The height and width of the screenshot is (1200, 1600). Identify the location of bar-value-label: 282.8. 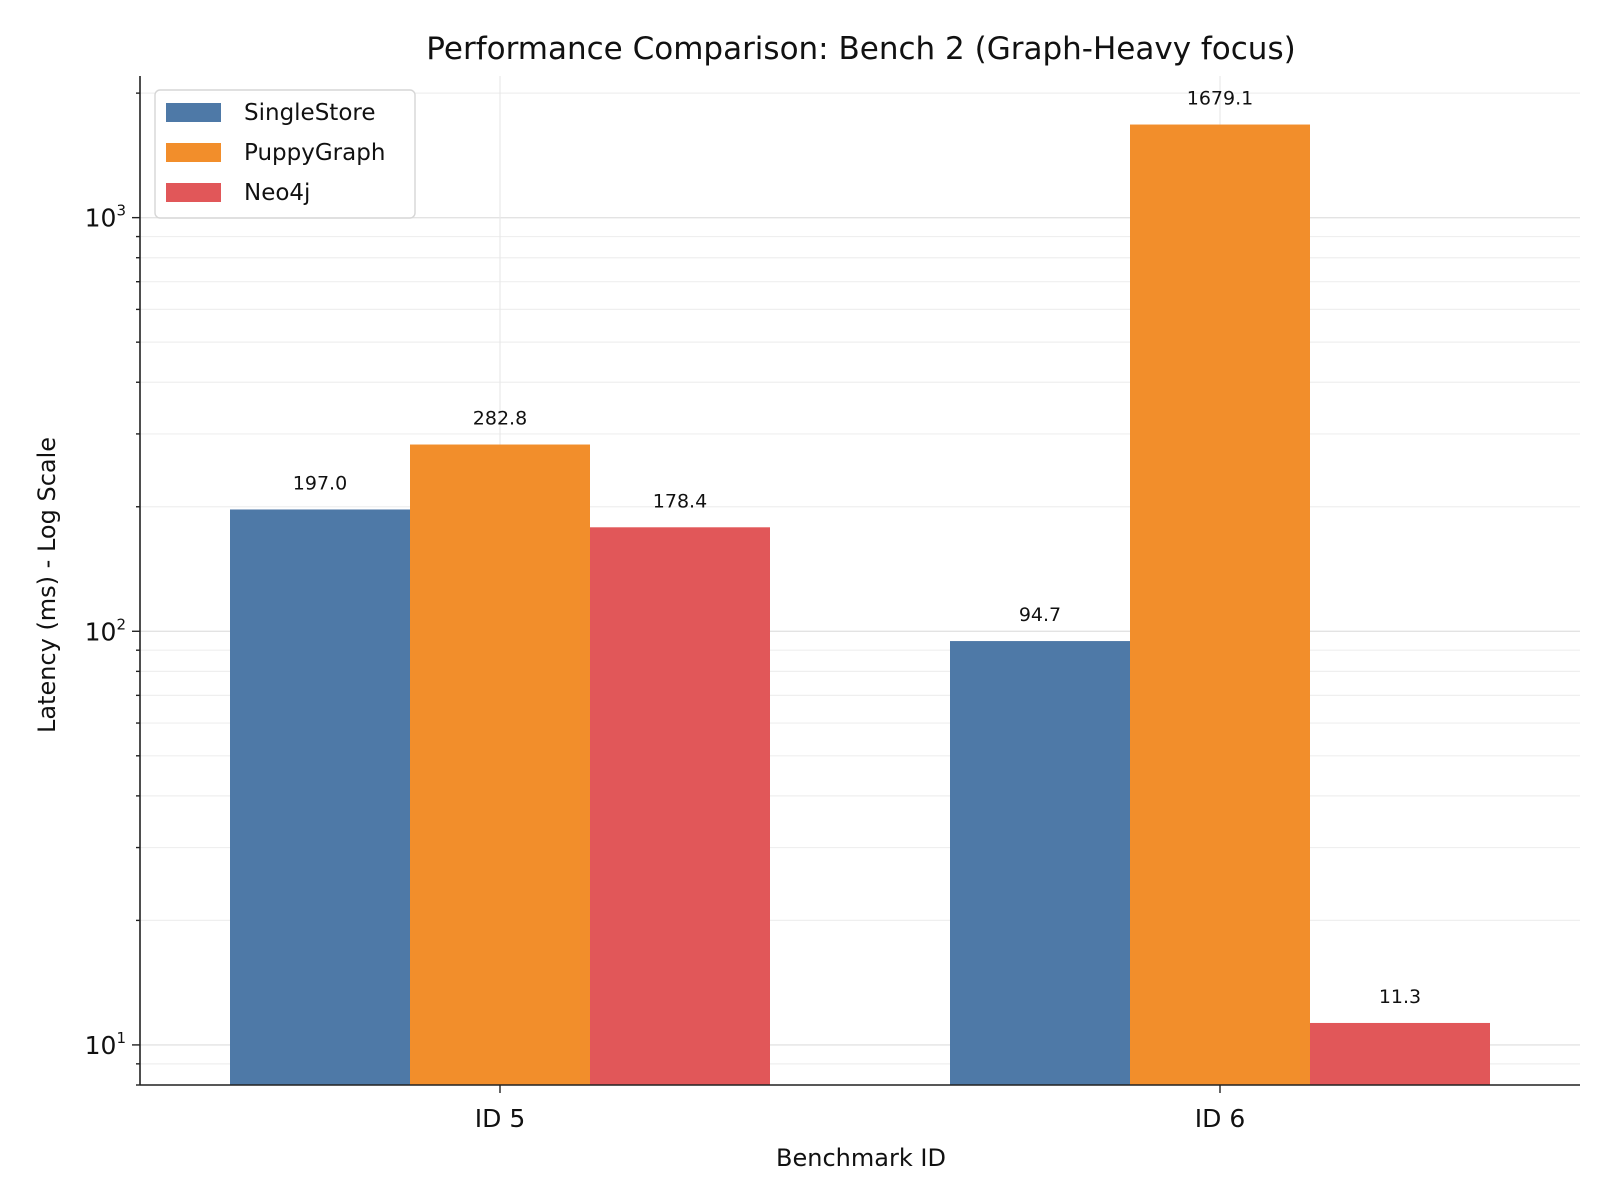
(500, 419).